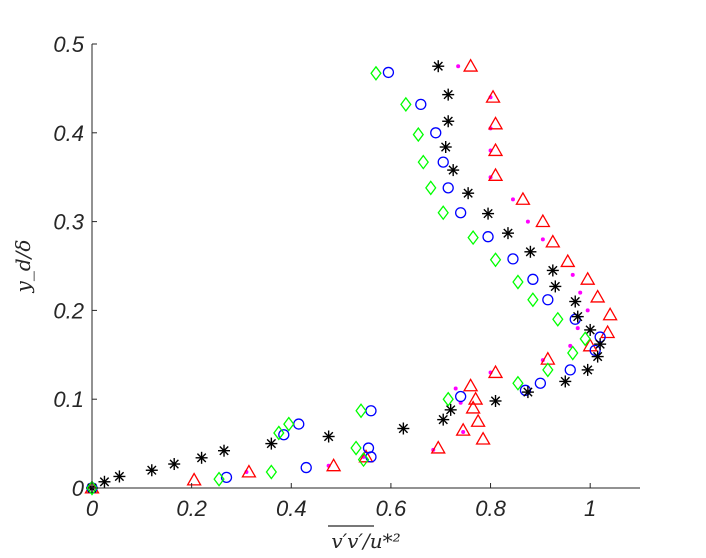 The height and width of the screenshot is (558, 706). What do you see at coordinates (291, 508) in the screenshot?
I see `x-tick-label: 0.4` at bounding box center [291, 508].